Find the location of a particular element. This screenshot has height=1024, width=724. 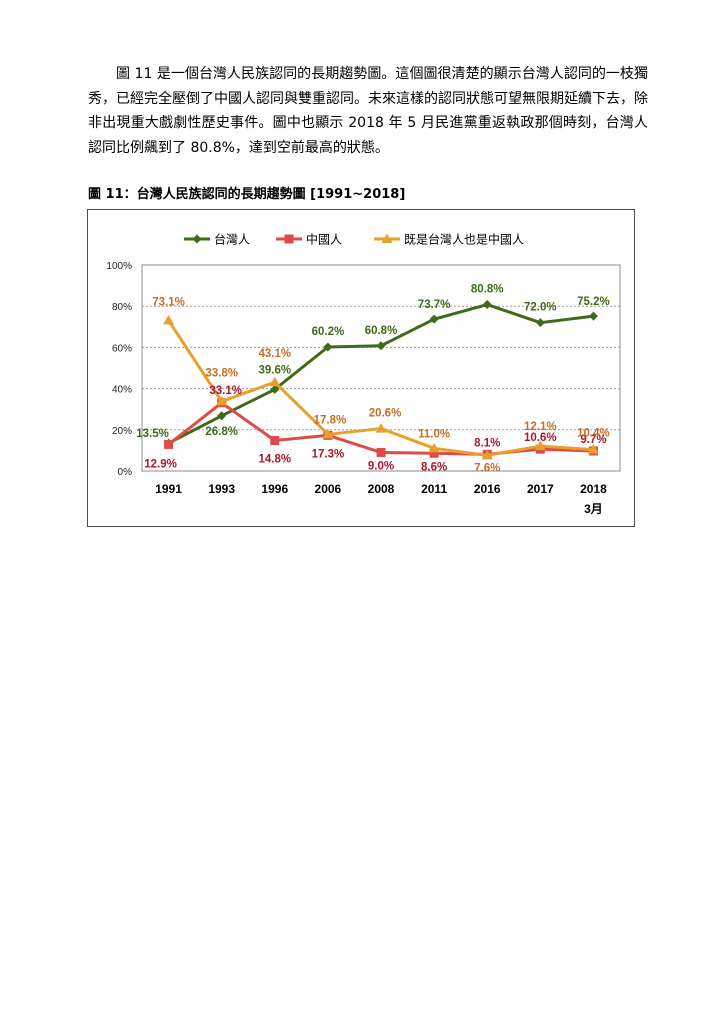

data-label: 43.1% is located at coordinates (274, 354).